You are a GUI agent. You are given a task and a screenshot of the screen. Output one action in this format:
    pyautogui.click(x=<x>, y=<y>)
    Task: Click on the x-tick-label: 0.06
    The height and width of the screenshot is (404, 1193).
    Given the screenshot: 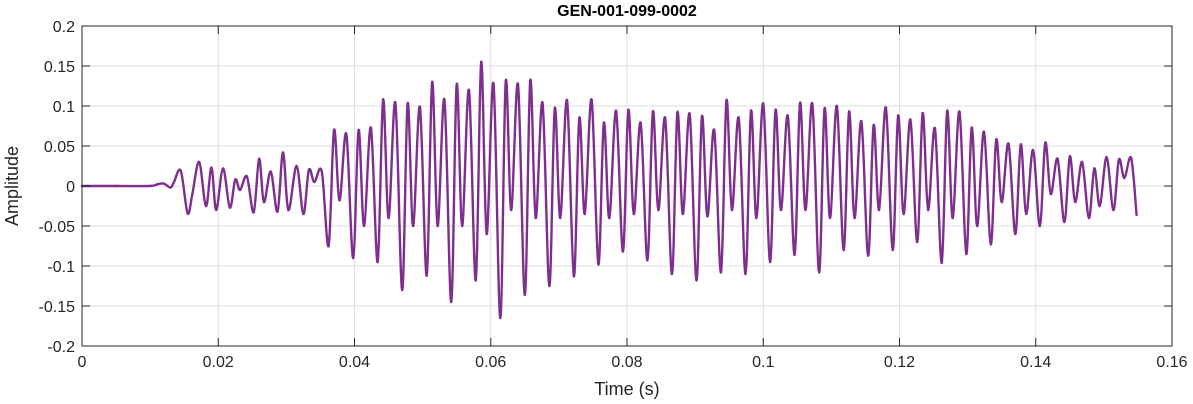 What is the action you would take?
    pyautogui.click(x=490, y=362)
    